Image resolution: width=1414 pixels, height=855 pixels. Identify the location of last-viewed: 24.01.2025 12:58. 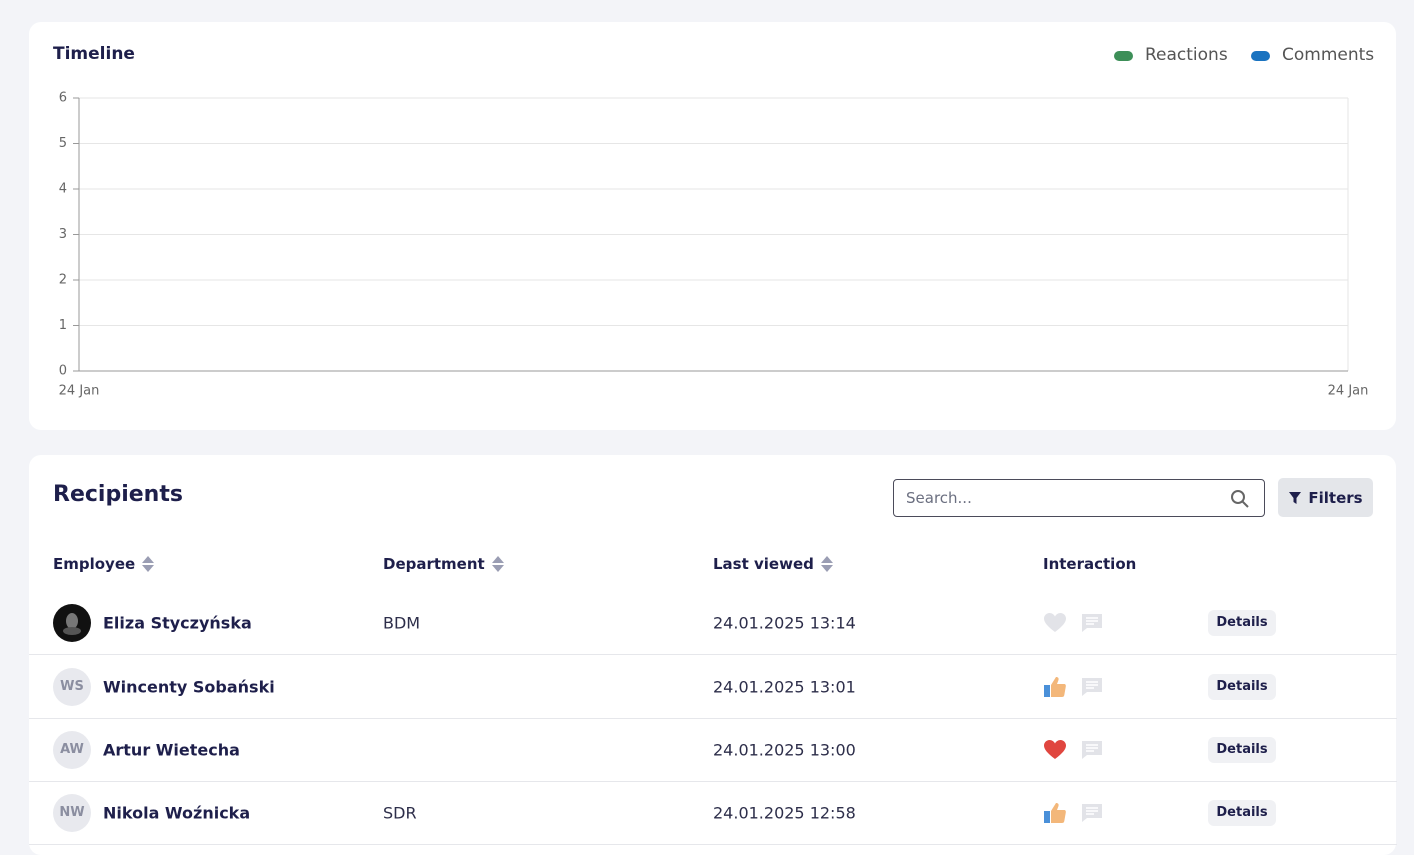
(784, 812).